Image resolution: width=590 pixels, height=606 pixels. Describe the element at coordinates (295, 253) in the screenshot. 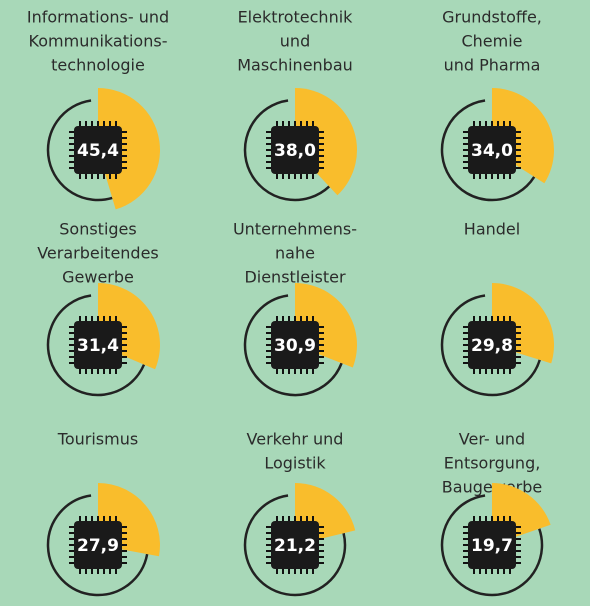

I see `panel-title: nahe` at that location.